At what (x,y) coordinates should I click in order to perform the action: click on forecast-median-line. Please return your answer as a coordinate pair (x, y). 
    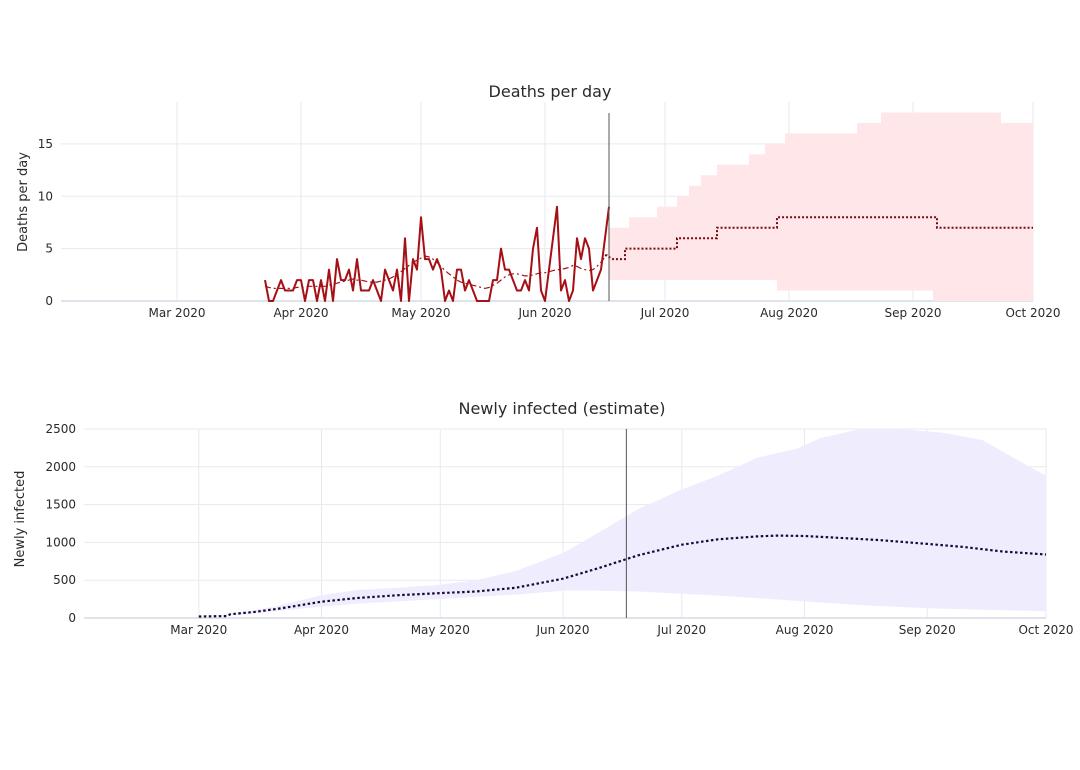
    Looking at the image, I should click on (818, 238).